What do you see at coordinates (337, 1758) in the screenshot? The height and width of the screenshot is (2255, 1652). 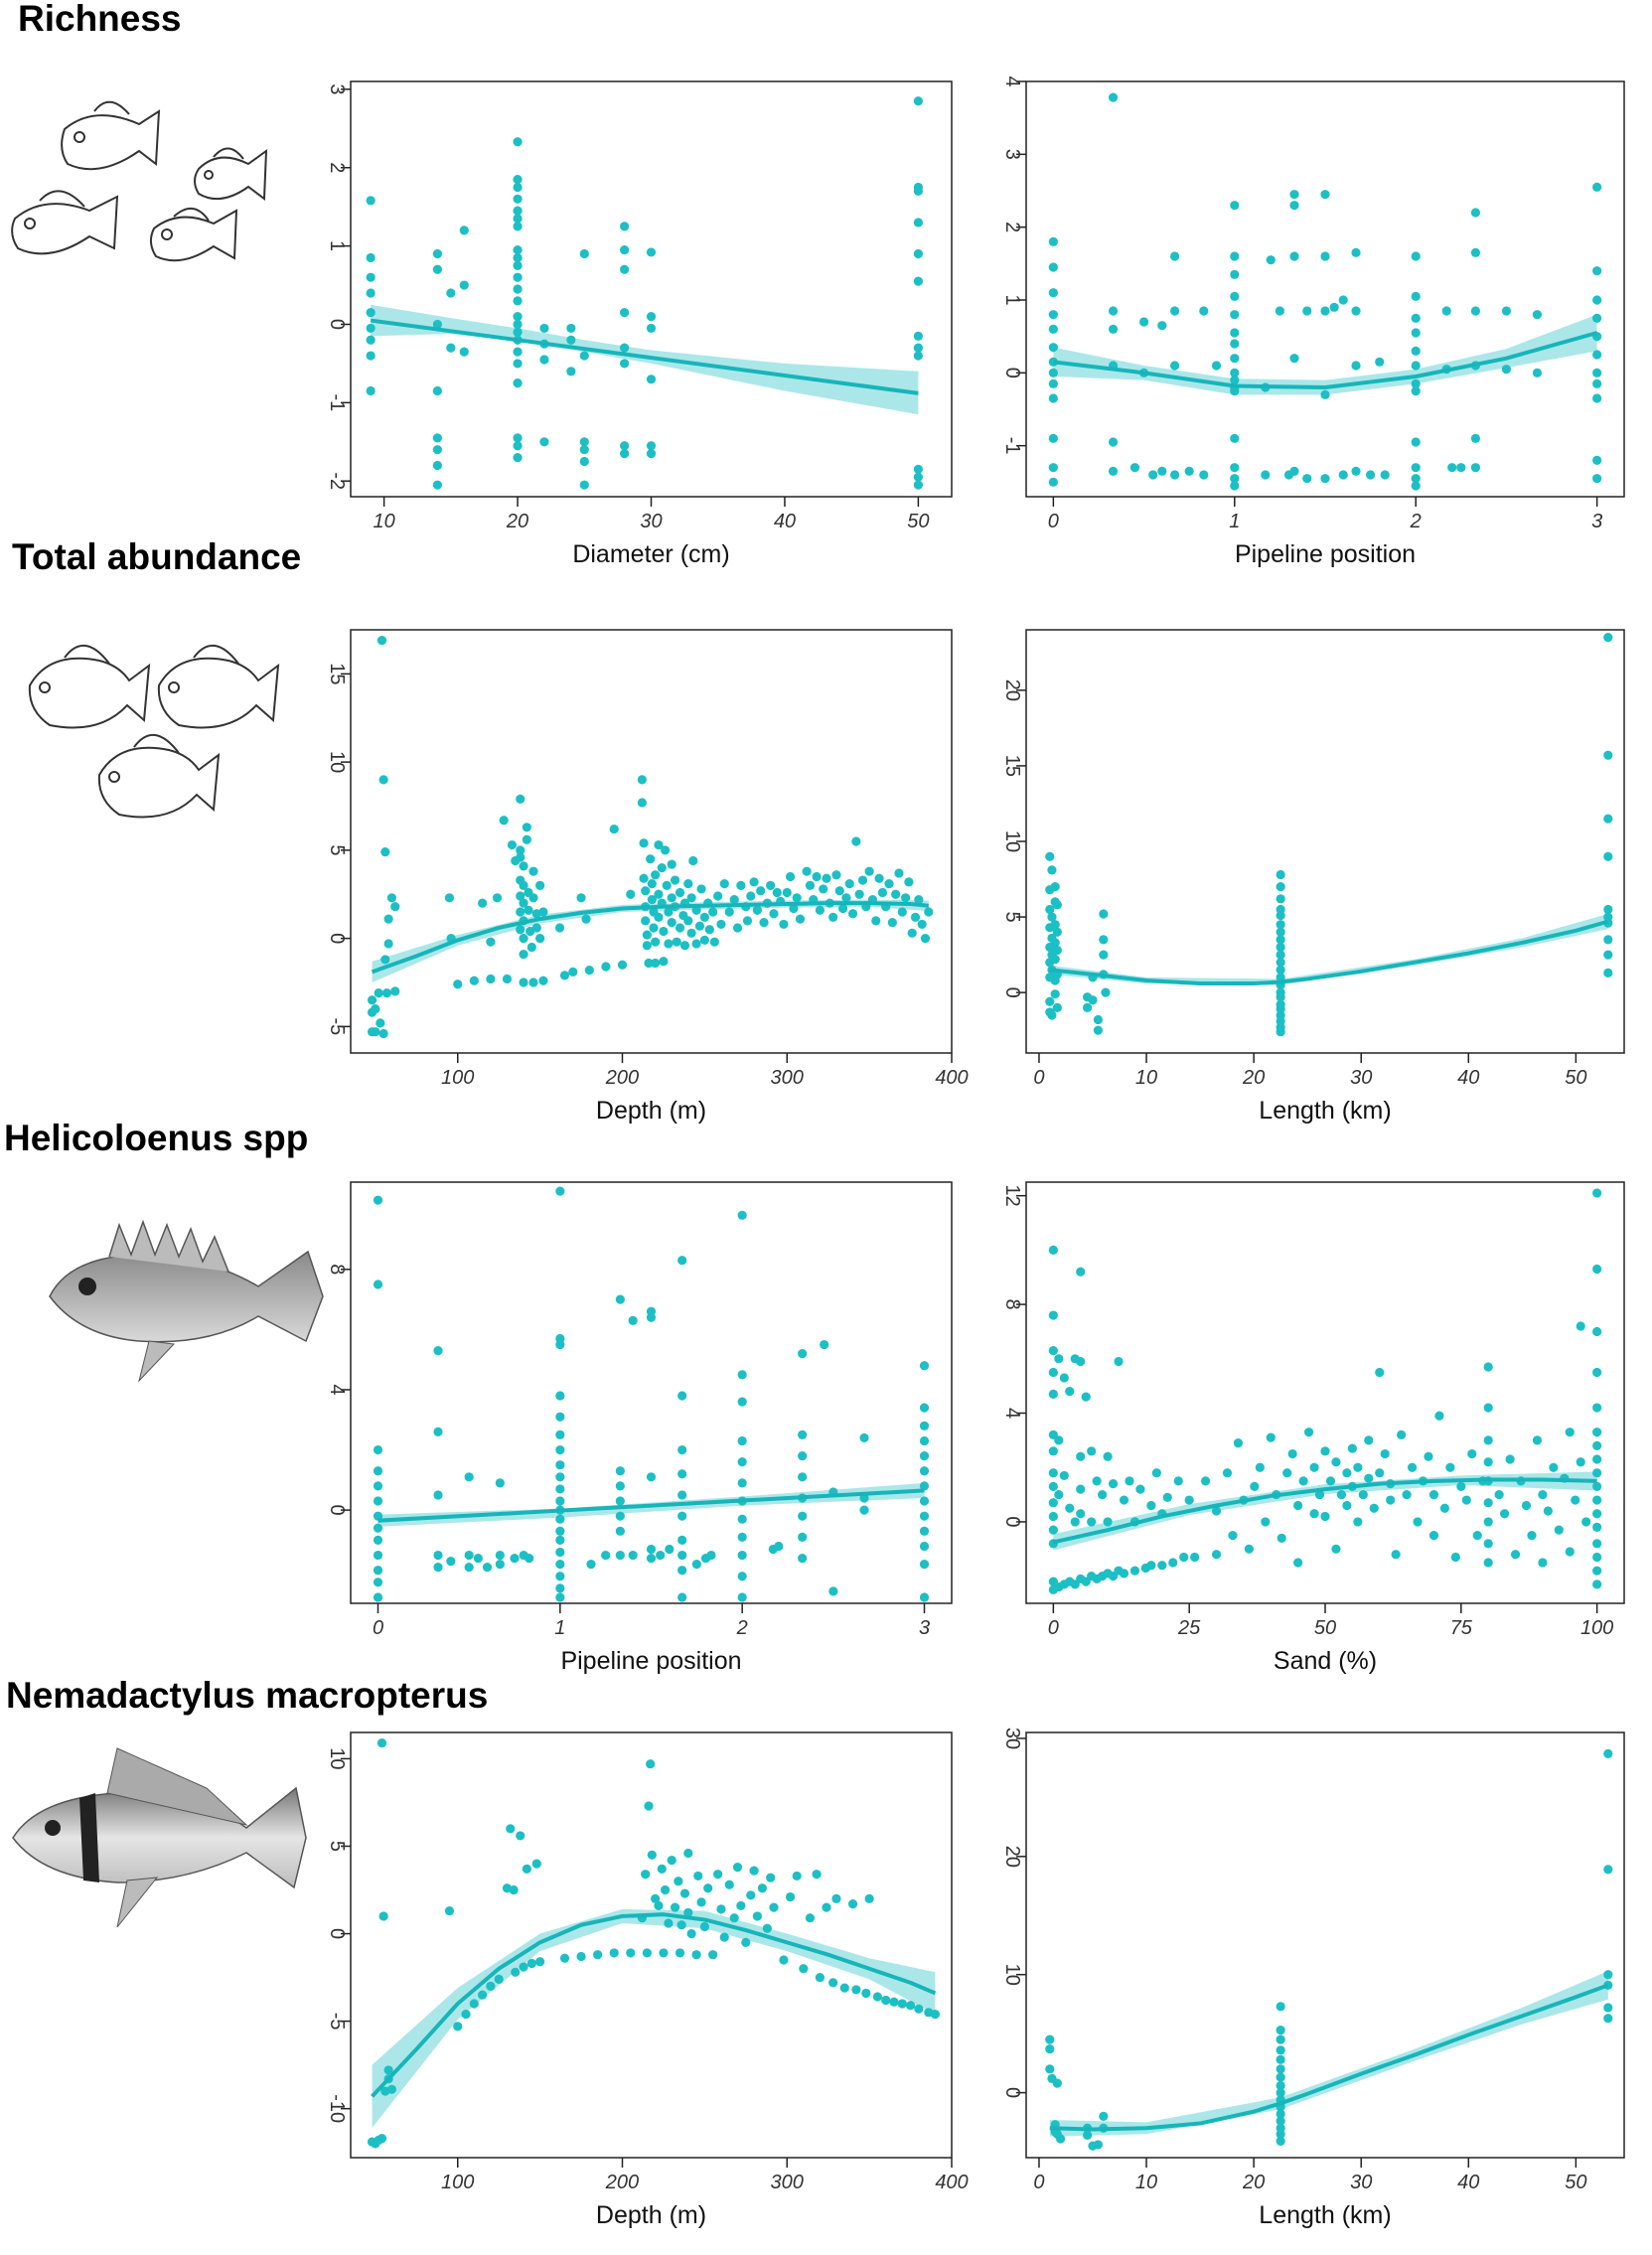 I see `y-tick-label: 10` at bounding box center [337, 1758].